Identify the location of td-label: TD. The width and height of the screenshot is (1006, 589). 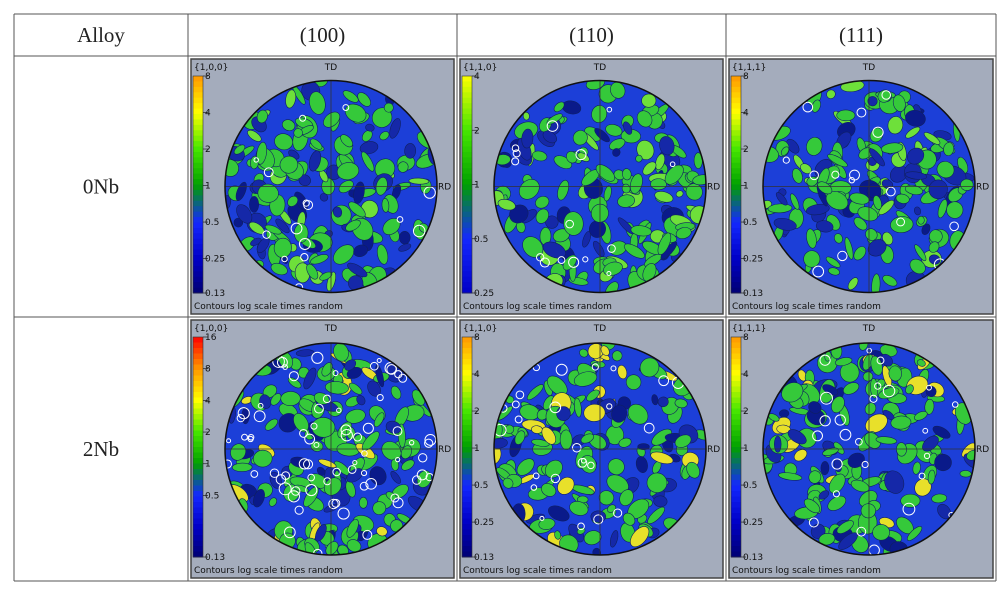
(330, 329).